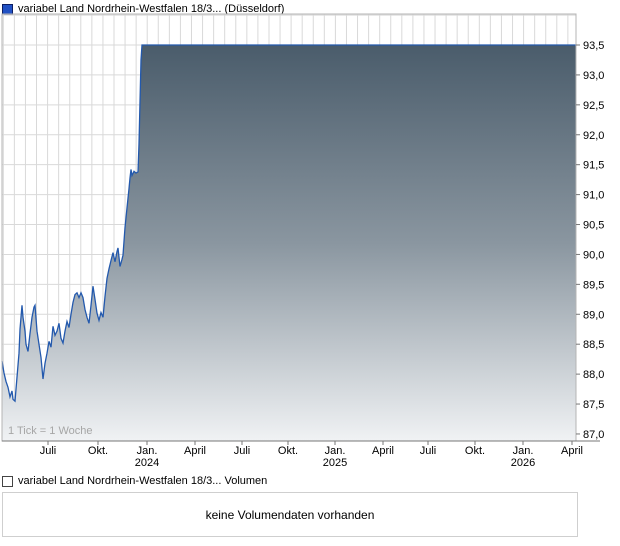 Image resolution: width=620 pixels, height=546 pixels. What do you see at coordinates (593, 76) in the screenshot?
I see `y-axis-label: 93,0` at bounding box center [593, 76].